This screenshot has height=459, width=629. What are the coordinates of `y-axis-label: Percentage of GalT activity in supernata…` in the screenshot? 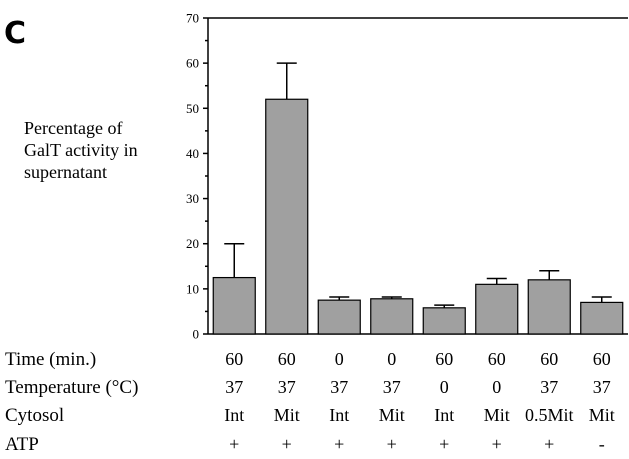 It's located at (83, 150).